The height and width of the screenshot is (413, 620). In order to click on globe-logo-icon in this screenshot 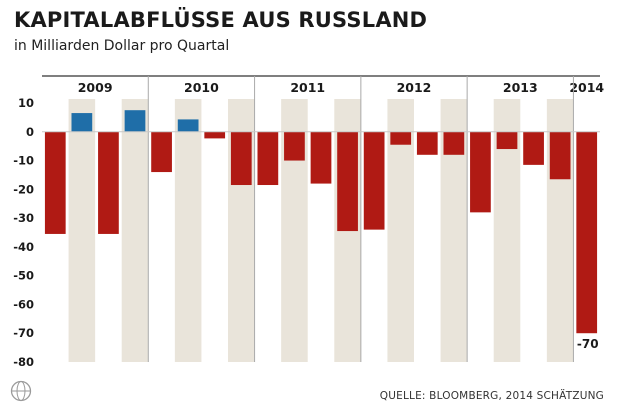, I will do `click(21, 391)`.